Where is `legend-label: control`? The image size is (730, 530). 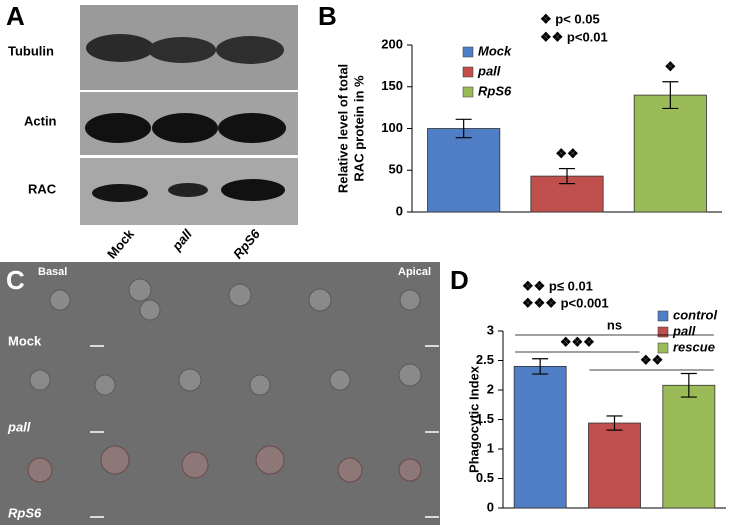 legend-label: control is located at coordinates (695, 314).